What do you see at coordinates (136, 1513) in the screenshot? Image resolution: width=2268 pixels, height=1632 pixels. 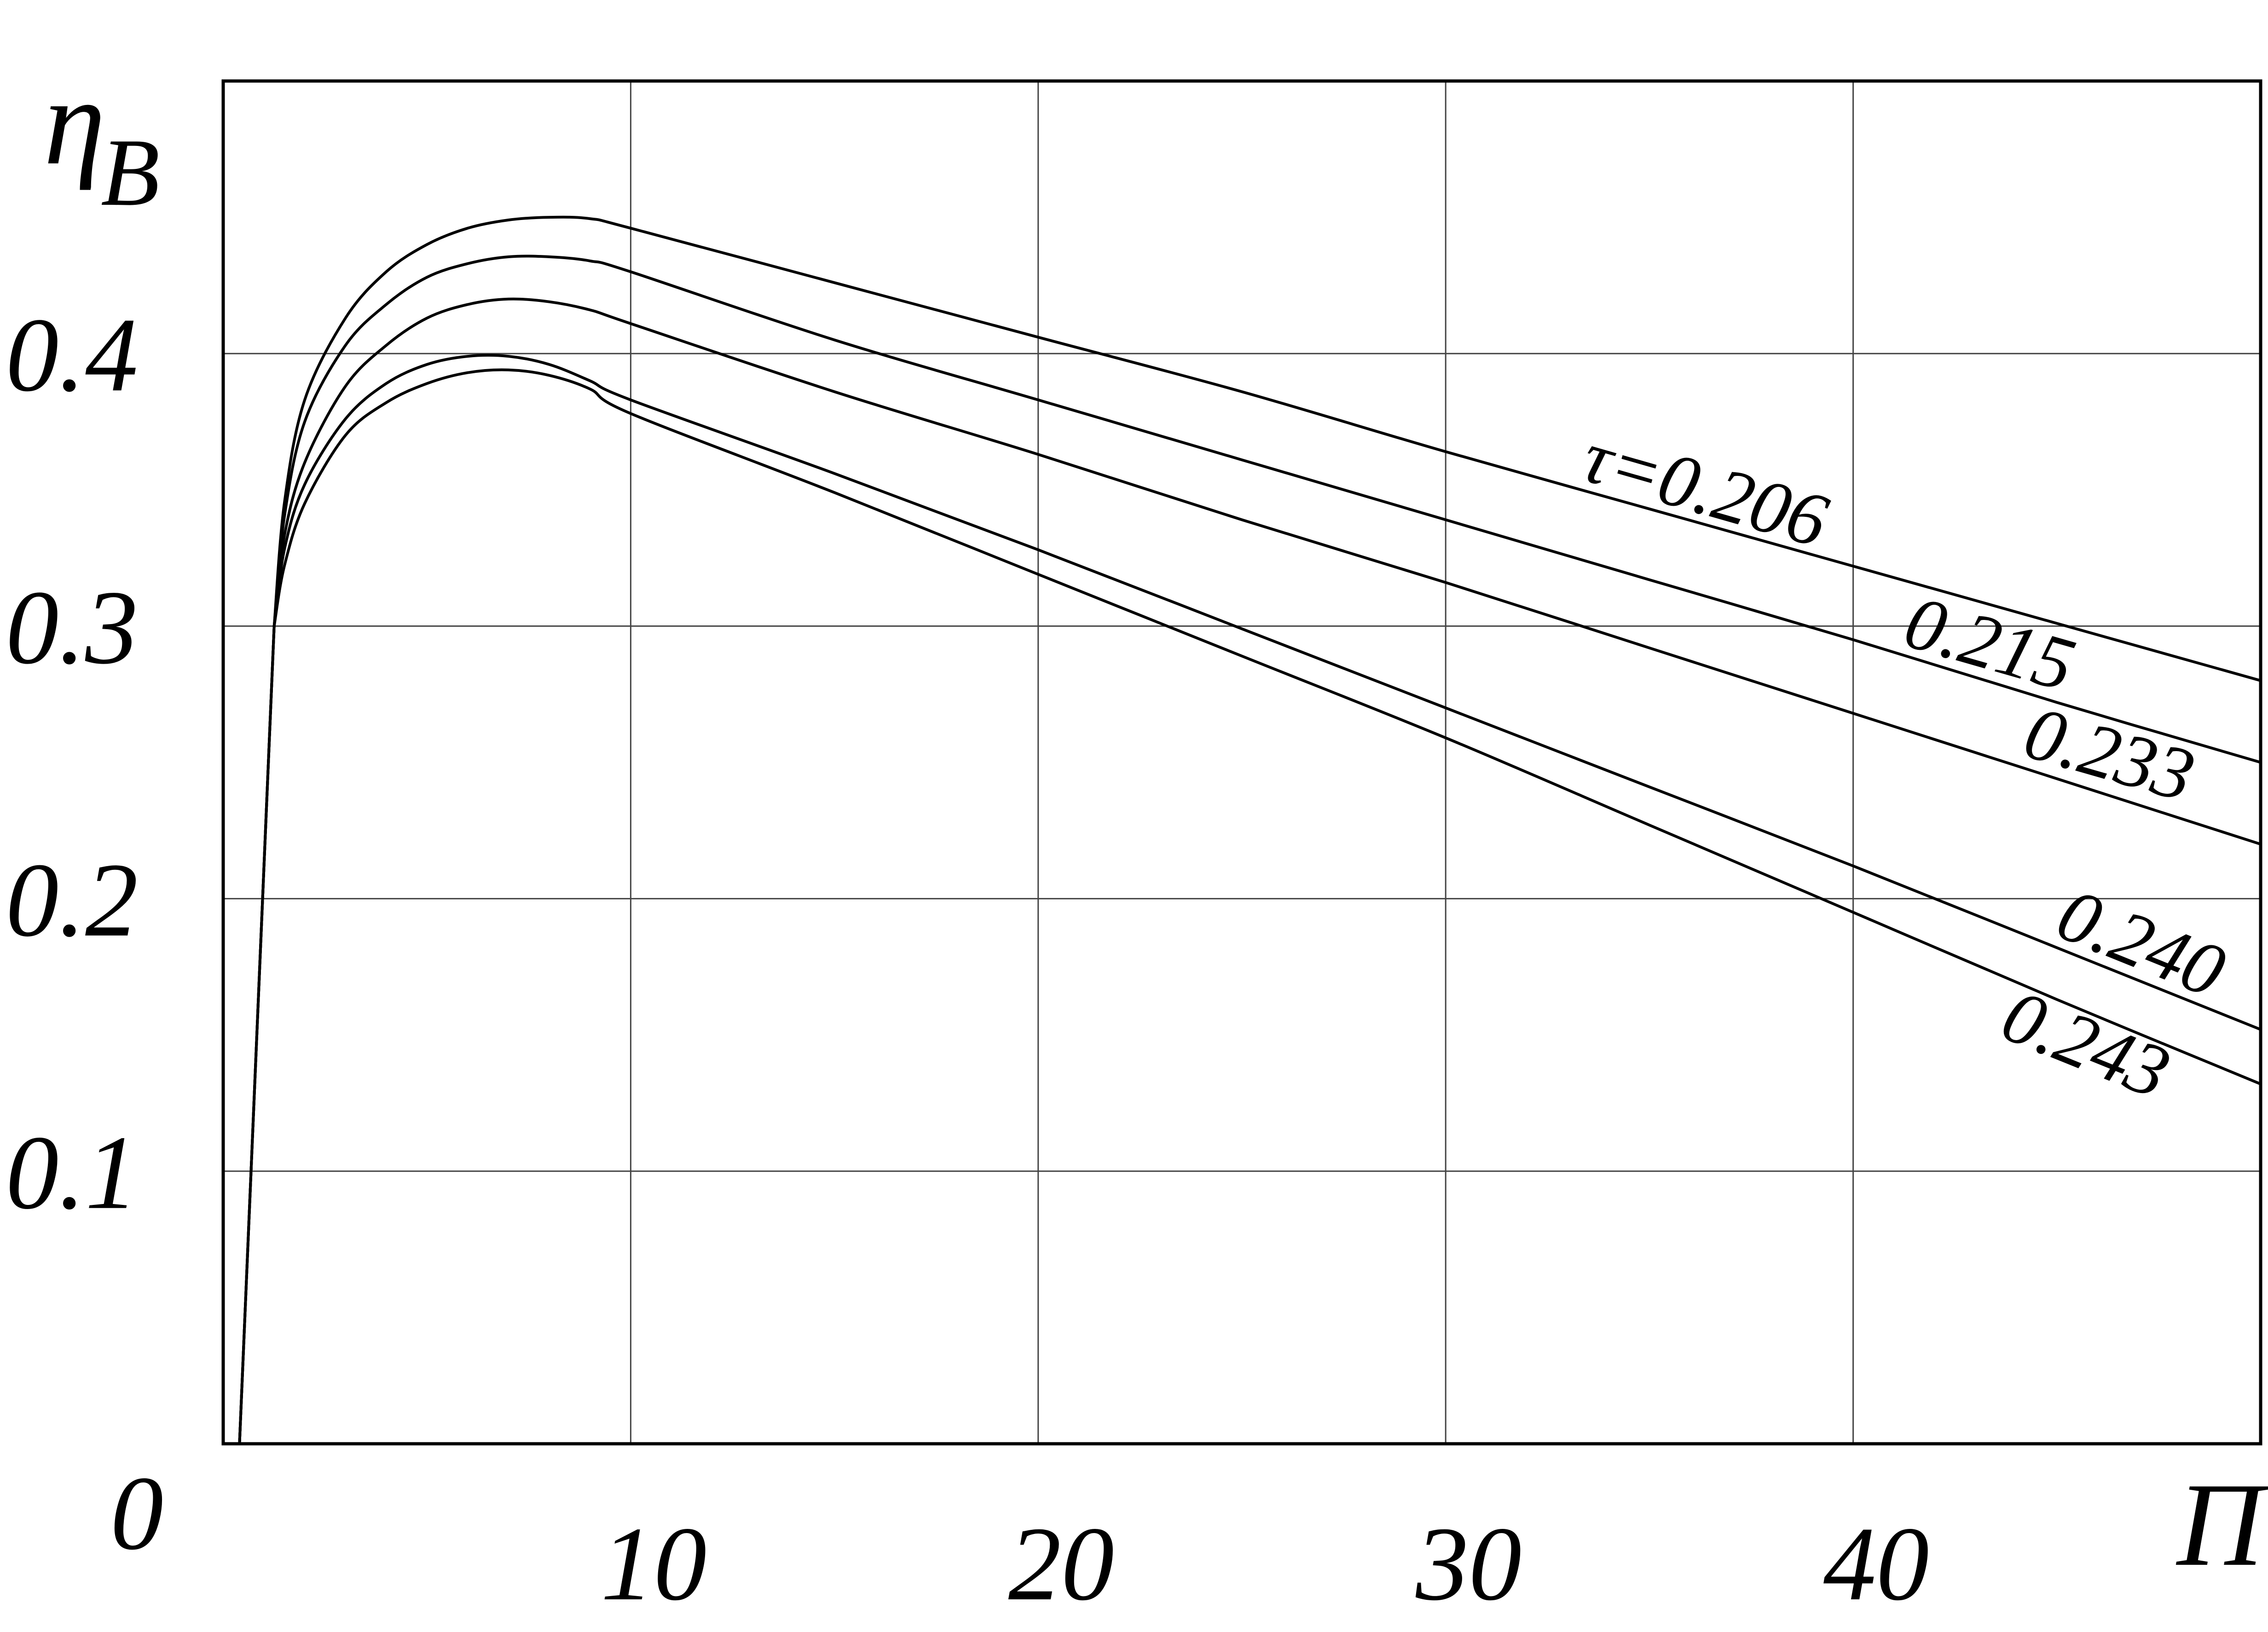 I see `origin-label: 0` at bounding box center [136, 1513].